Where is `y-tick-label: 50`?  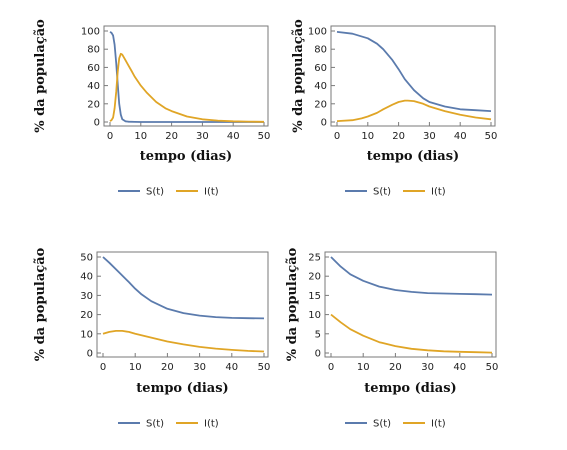
y-tick-label: 50 is located at coordinates (86, 258).